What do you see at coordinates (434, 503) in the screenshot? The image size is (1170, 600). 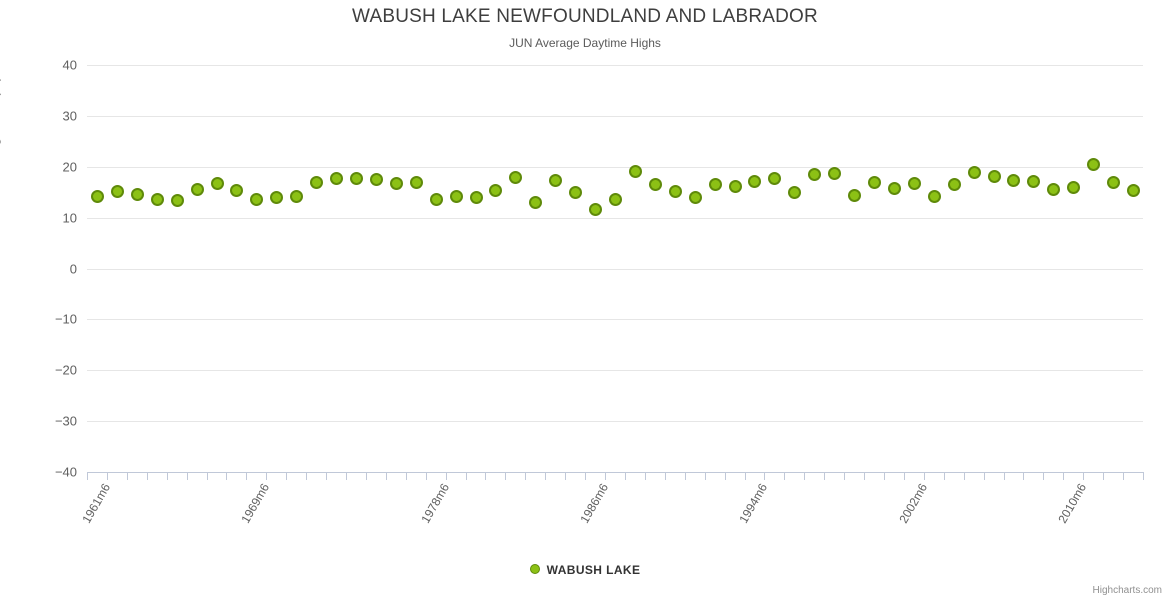 I see `x-axis-tick-label: 1978m6` at bounding box center [434, 503].